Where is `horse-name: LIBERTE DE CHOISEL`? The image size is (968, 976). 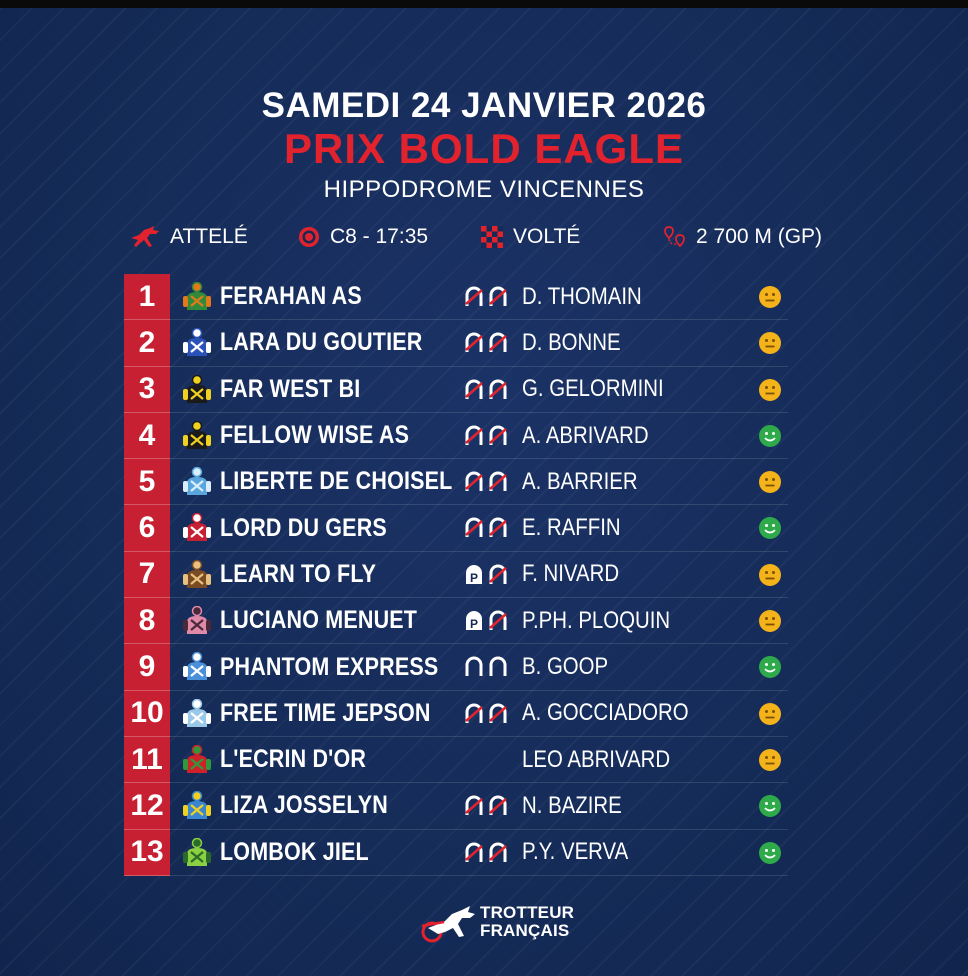 horse-name: LIBERTE DE CHOISEL is located at coordinates (336, 481).